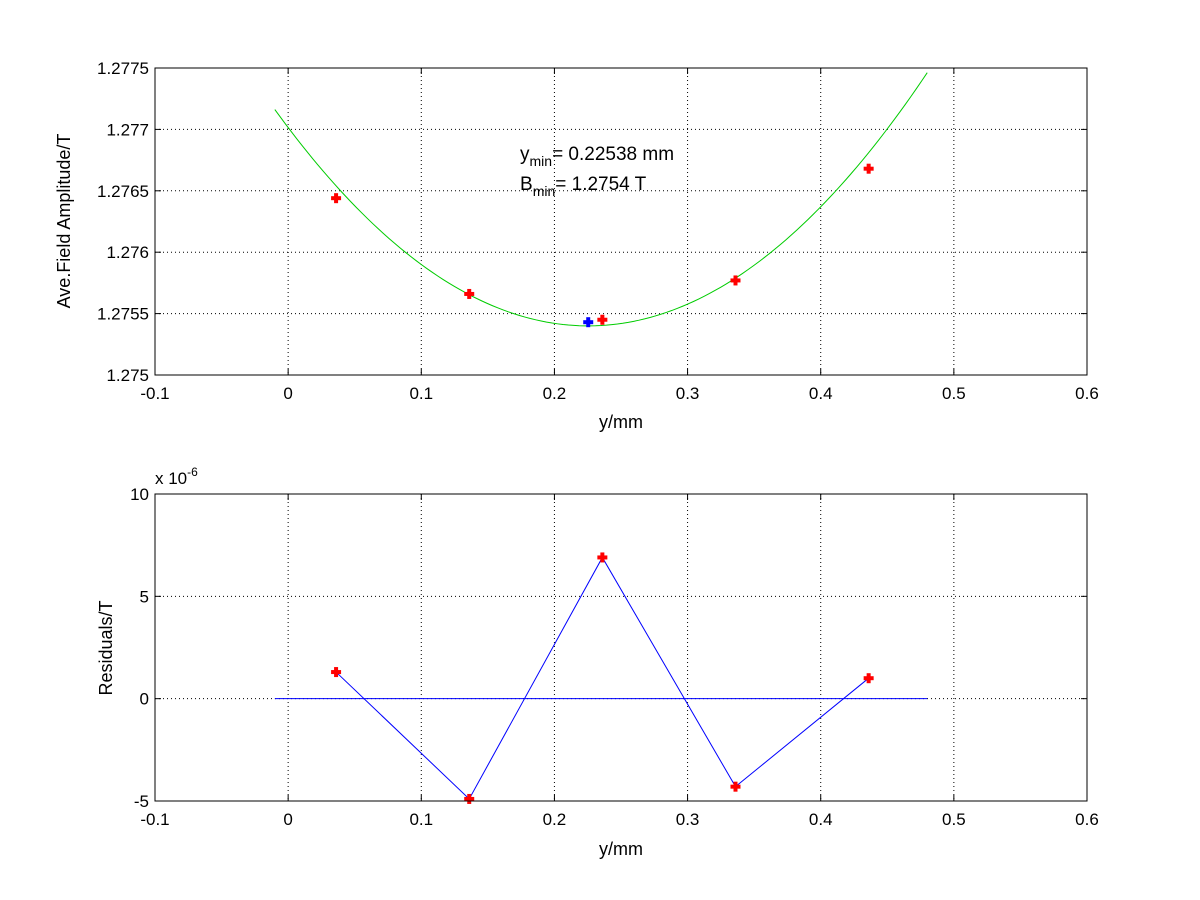  I want to click on top-x-tick-label: 0.6, so click(1087, 393).